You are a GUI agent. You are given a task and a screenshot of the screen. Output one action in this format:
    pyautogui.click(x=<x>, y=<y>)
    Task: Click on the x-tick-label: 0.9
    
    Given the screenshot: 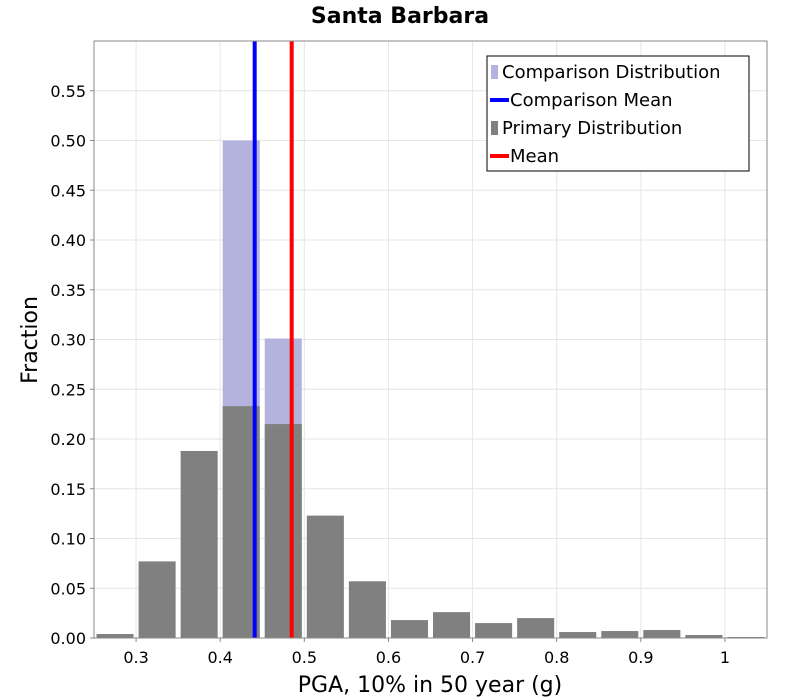 What is the action you would take?
    pyautogui.click(x=640, y=657)
    